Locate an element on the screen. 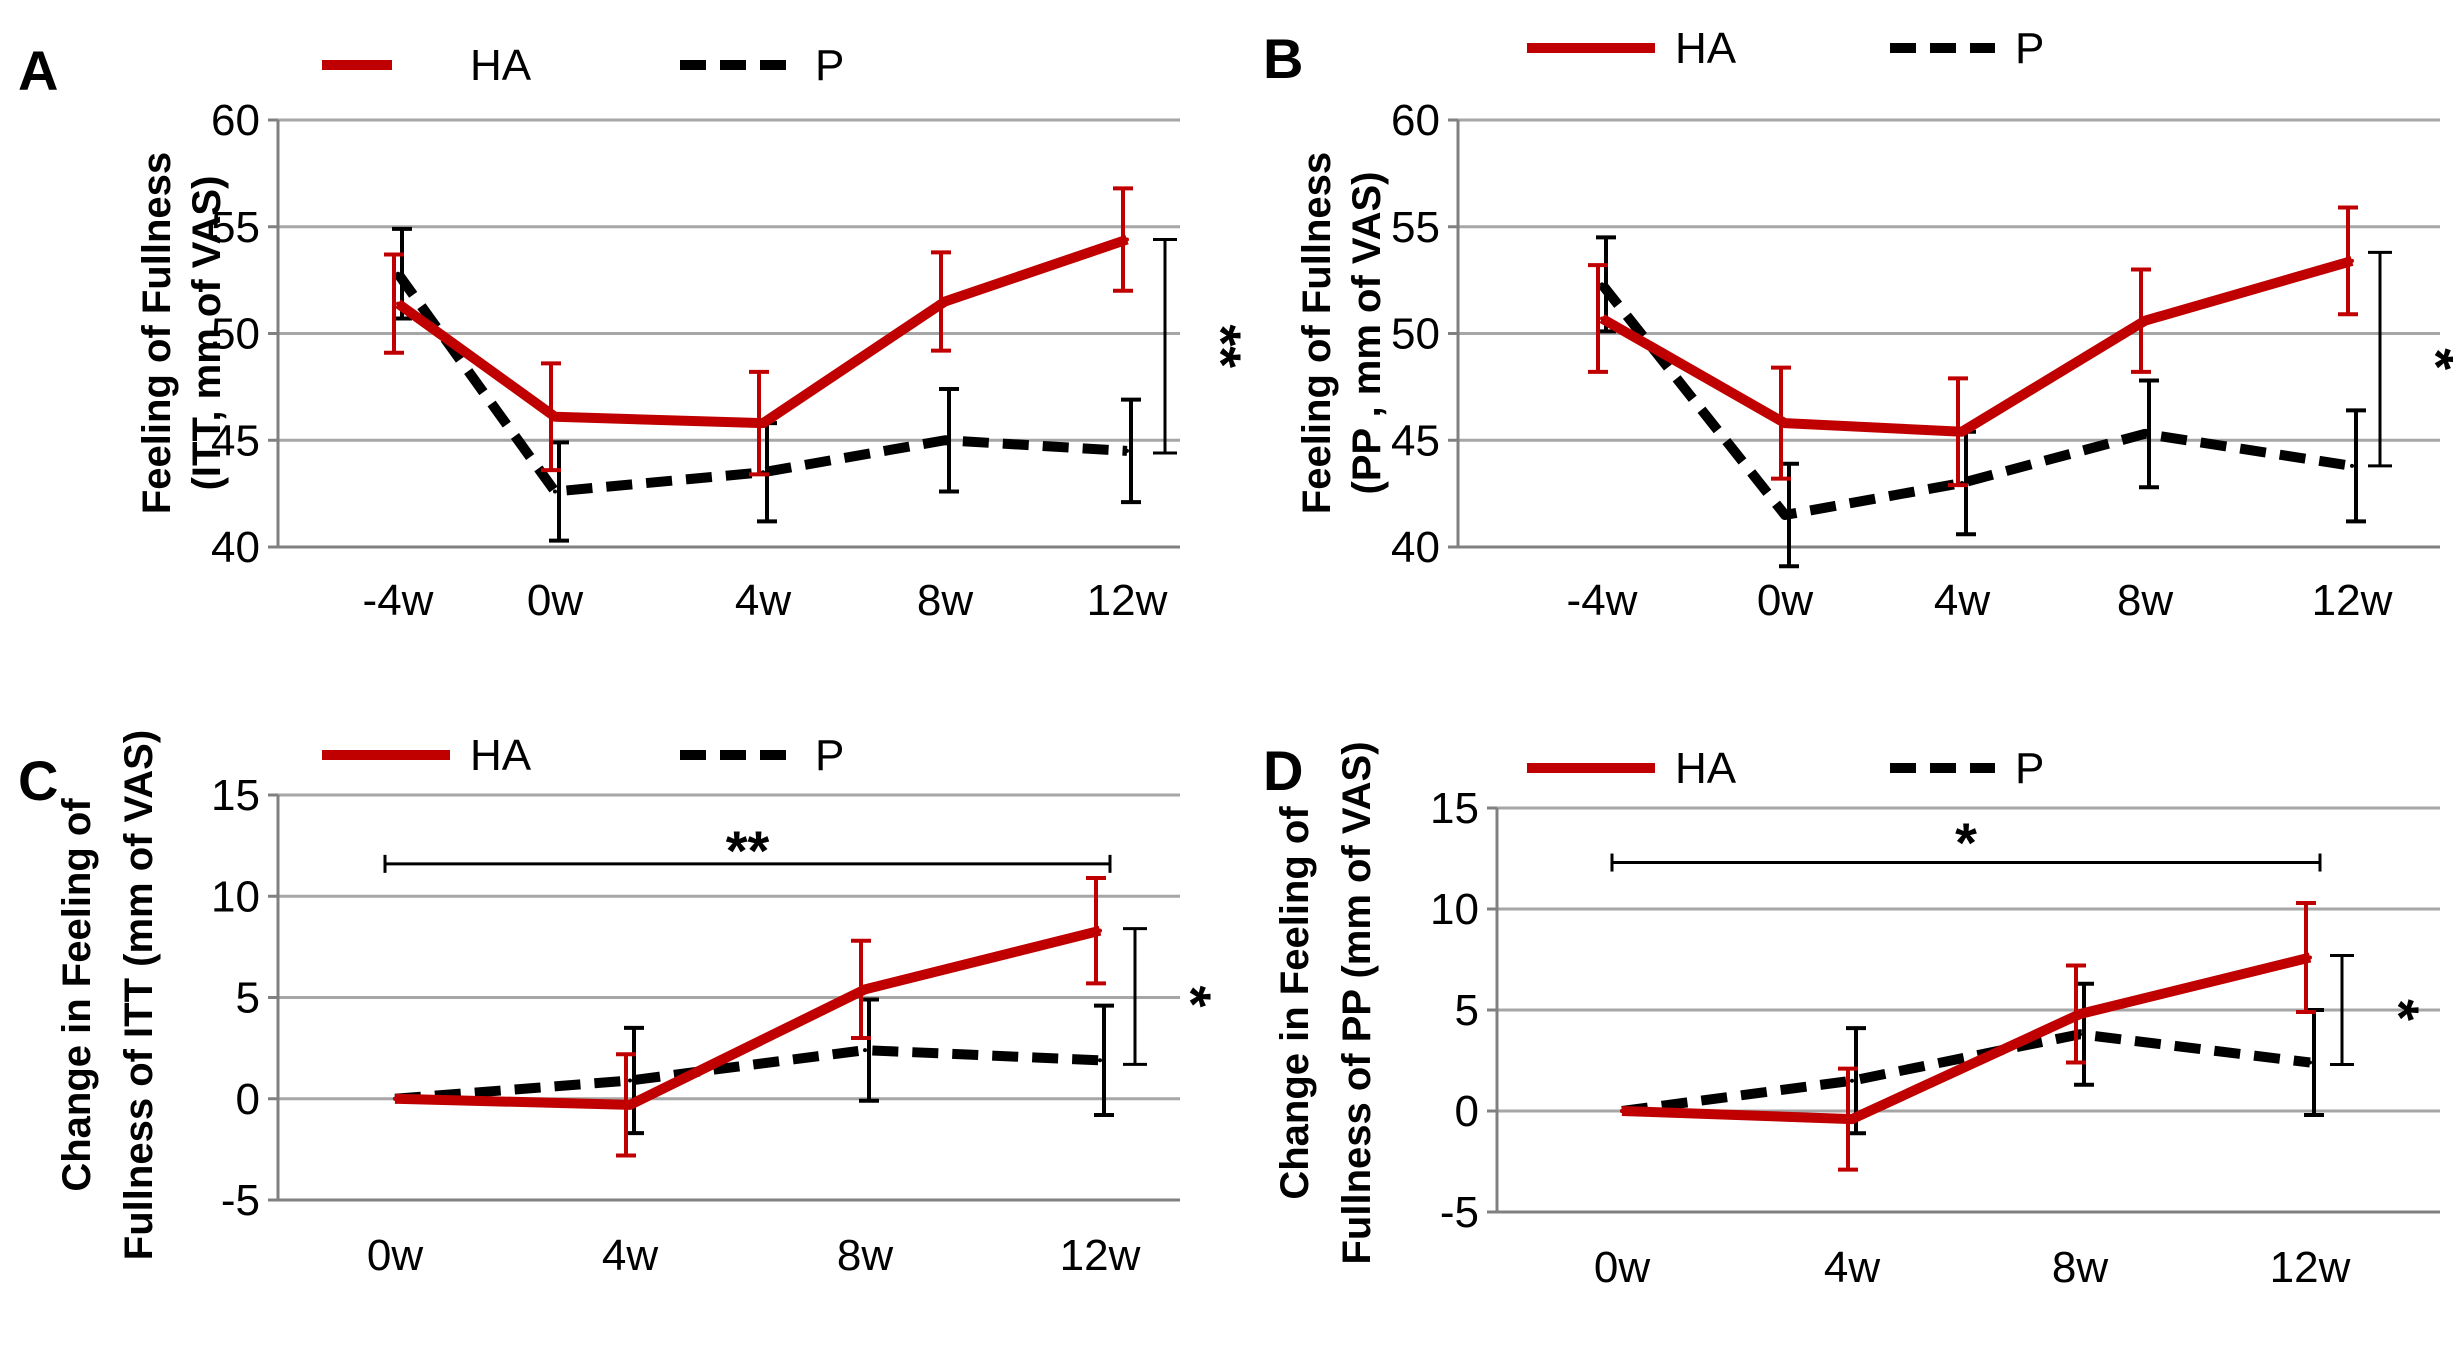 The width and height of the screenshot is (2453, 1368). y-axis-label-line: Fullness of ITT (mm of VAS) is located at coordinates (139, 995).